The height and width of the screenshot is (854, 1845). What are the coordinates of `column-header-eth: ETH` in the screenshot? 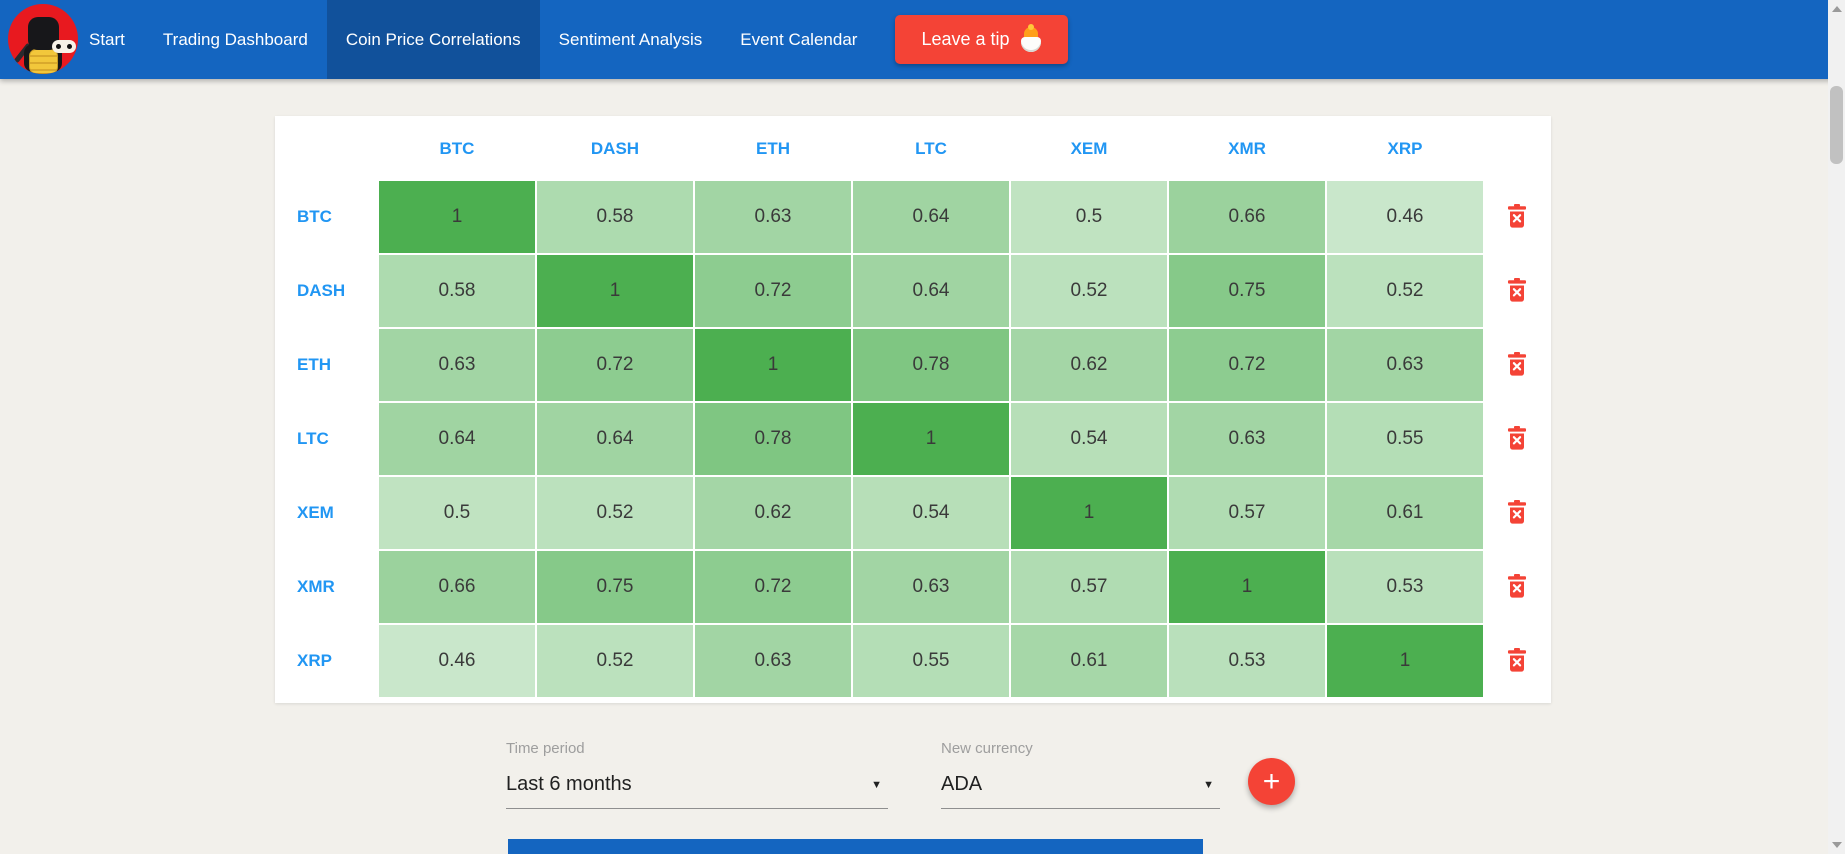 It's located at (773, 148).